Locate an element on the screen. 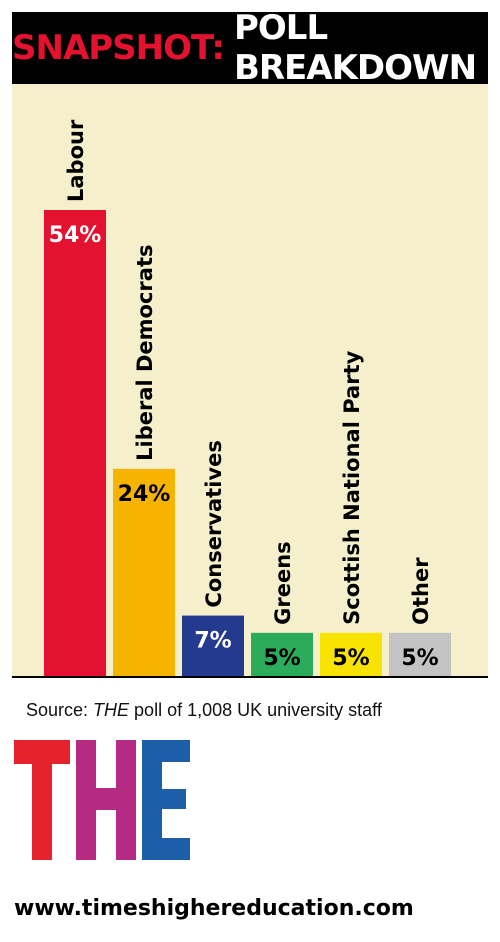 This screenshot has width=500, height=942. footer-url: www.timeshighereducation.com is located at coordinates (214, 908).